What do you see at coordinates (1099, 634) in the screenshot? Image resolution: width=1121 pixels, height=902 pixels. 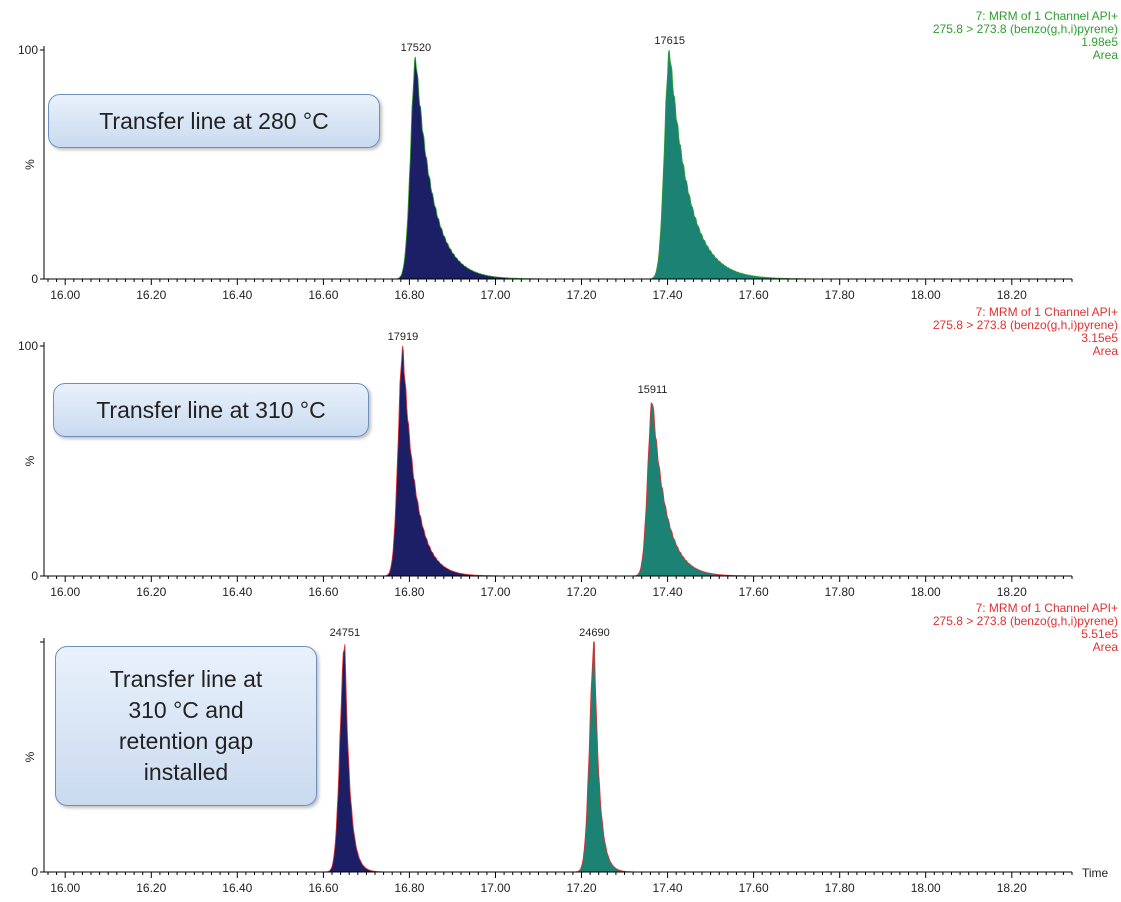 I see `trace-intensity: 5.51e5` at bounding box center [1099, 634].